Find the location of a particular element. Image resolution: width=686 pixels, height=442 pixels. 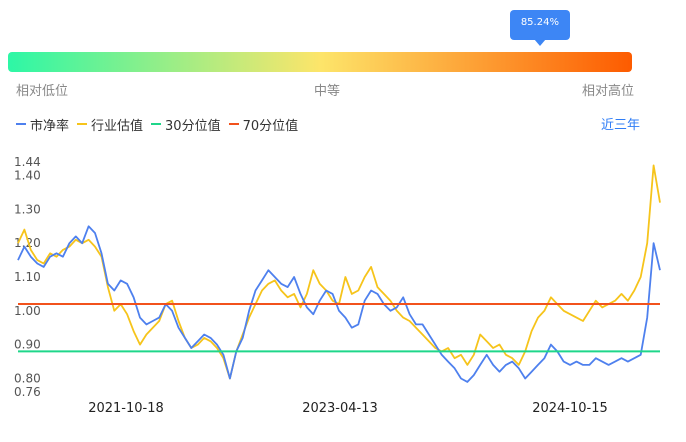

y-tick-label-7: 1.40 is located at coordinates (27, 176).